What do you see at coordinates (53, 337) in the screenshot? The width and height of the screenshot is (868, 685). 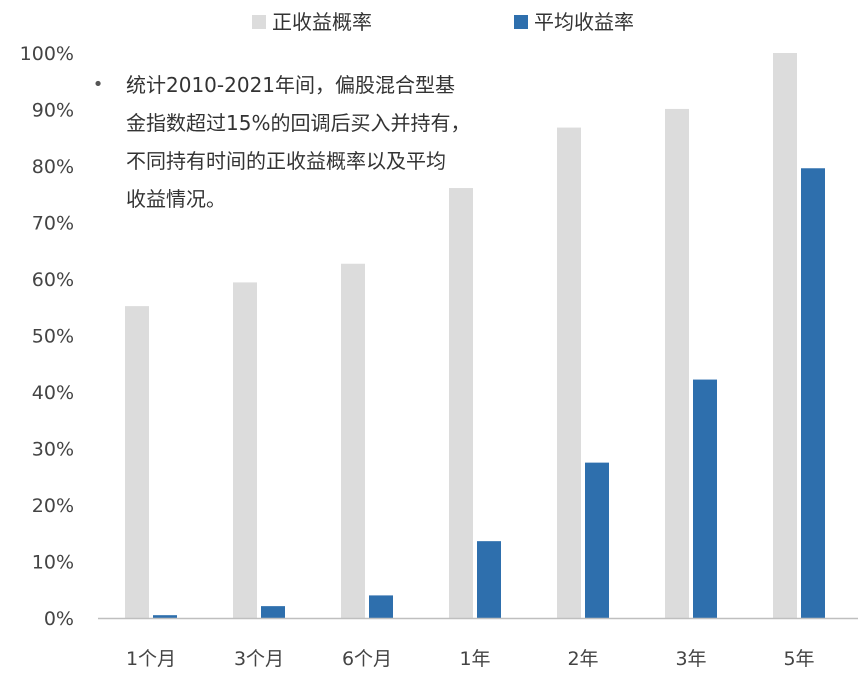 I see `y-tick-label: 50%` at bounding box center [53, 337].